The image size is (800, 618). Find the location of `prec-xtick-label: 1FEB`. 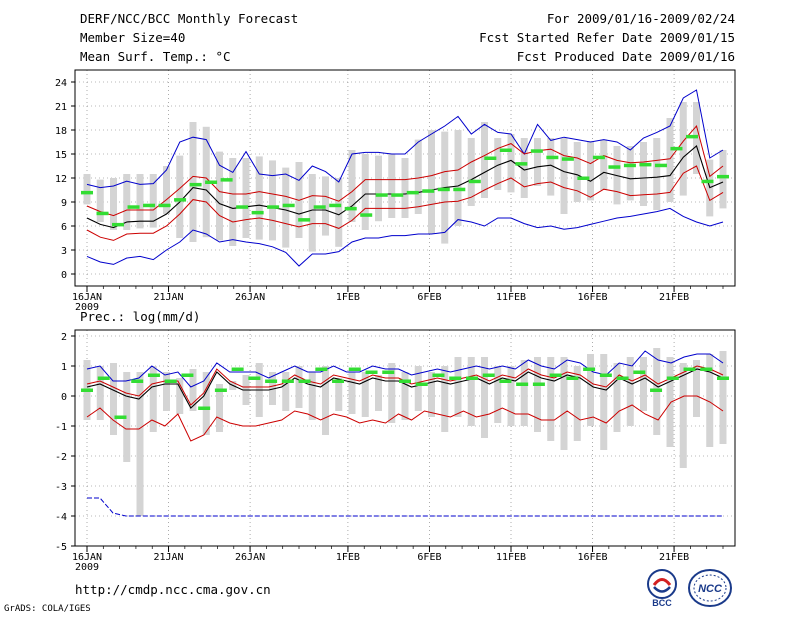

prec-xtick-label: 1FEB is located at coordinates (348, 557).